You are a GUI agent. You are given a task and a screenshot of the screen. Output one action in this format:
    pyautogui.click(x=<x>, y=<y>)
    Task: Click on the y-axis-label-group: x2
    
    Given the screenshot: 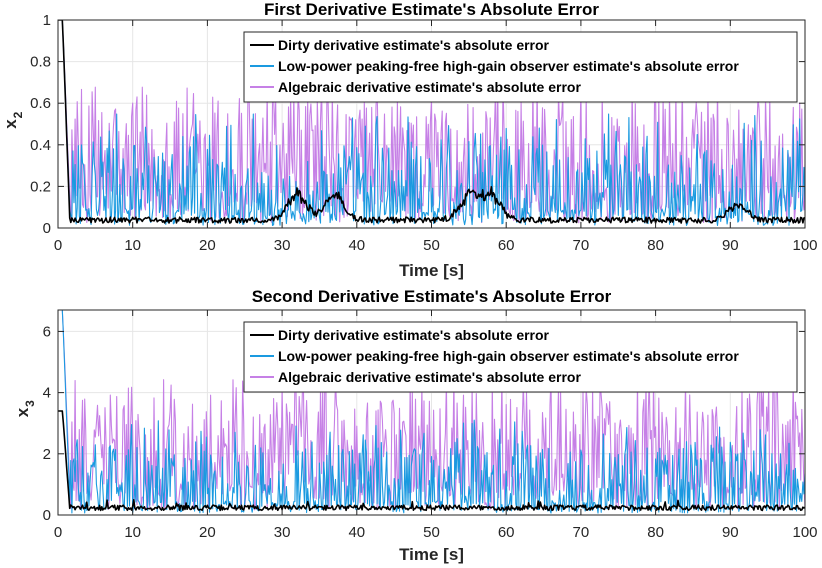 What is the action you would take?
    pyautogui.click(x=13, y=119)
    